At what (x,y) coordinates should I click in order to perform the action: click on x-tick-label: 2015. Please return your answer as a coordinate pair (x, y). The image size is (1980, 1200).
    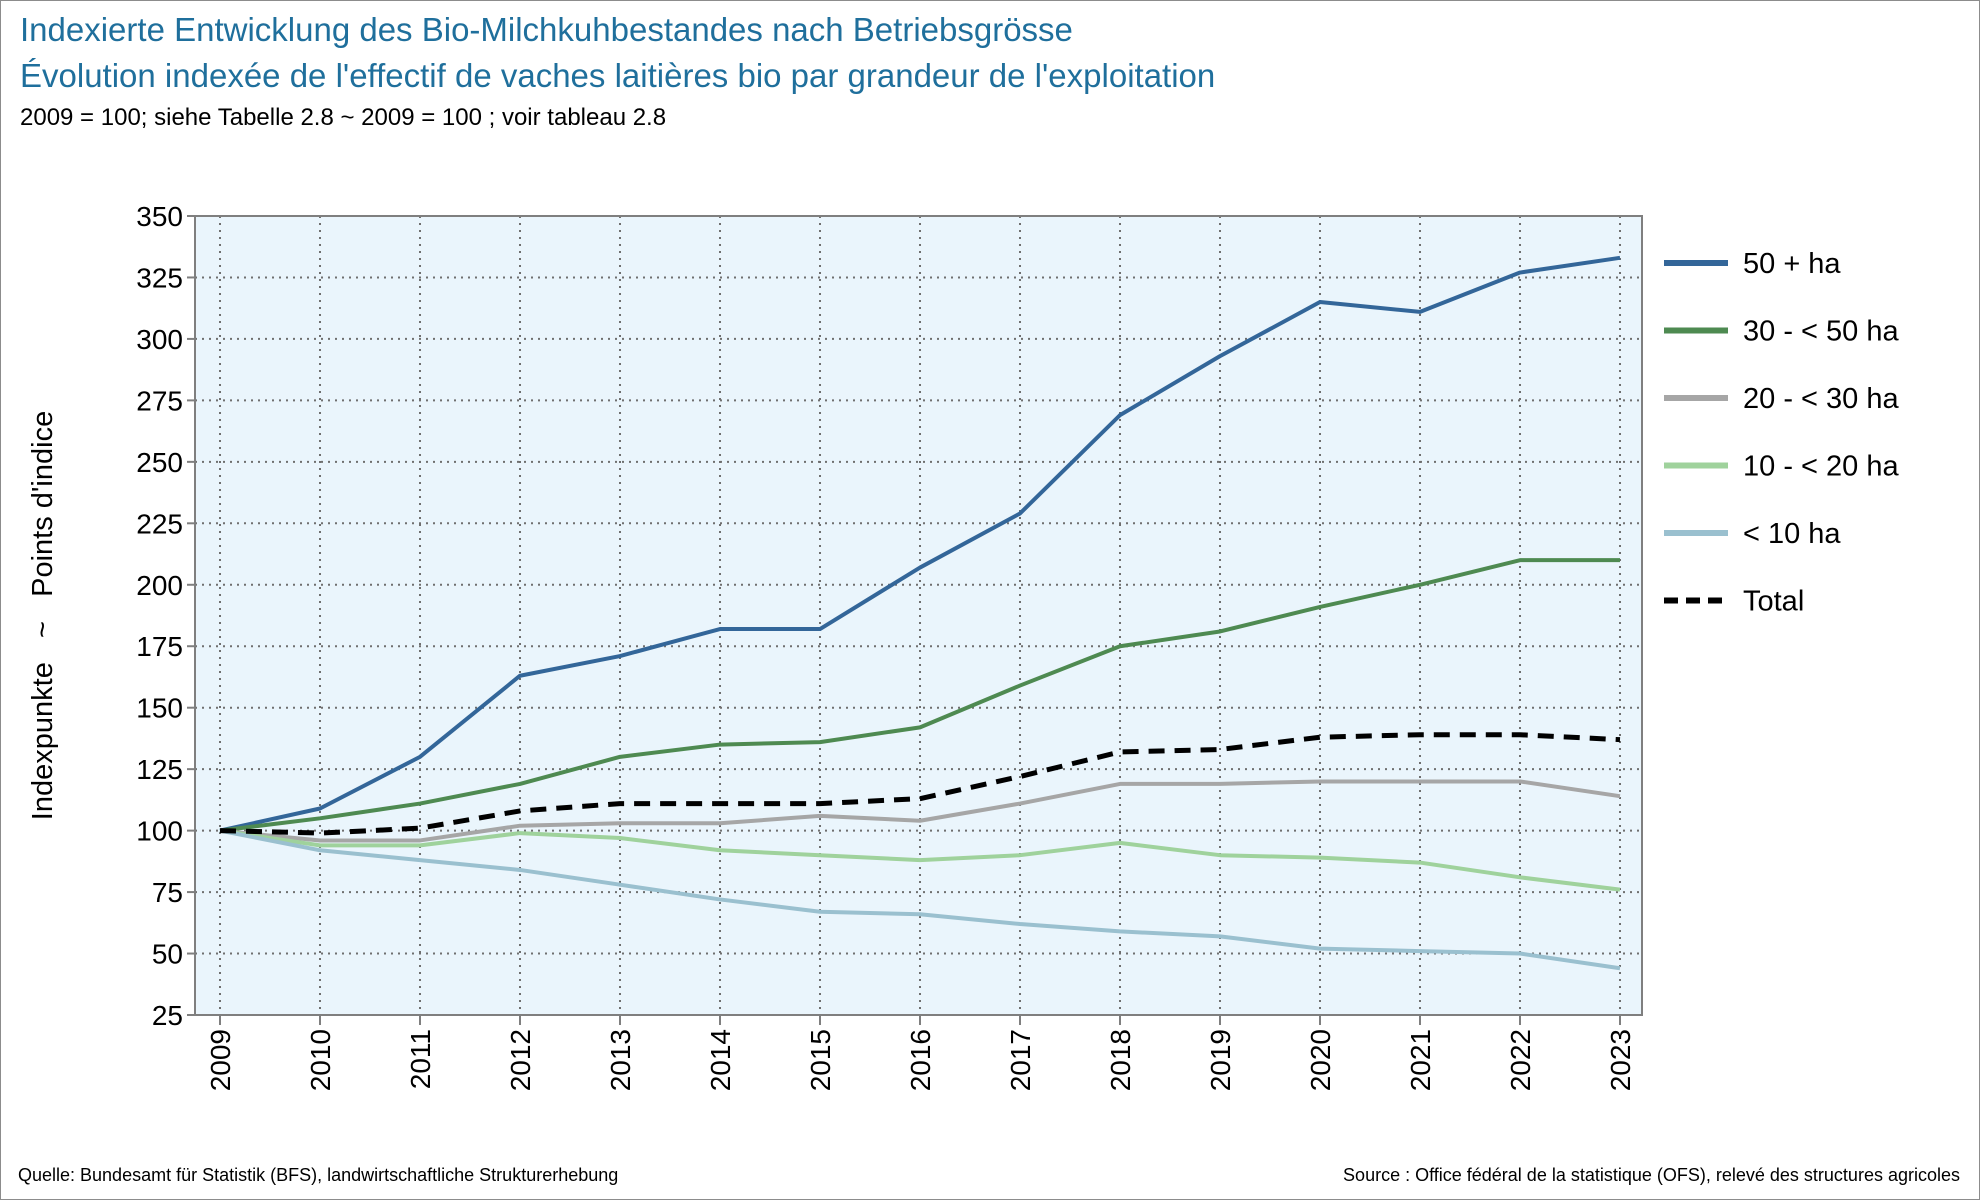
    Looking at the image, I should click on (820, 1060).